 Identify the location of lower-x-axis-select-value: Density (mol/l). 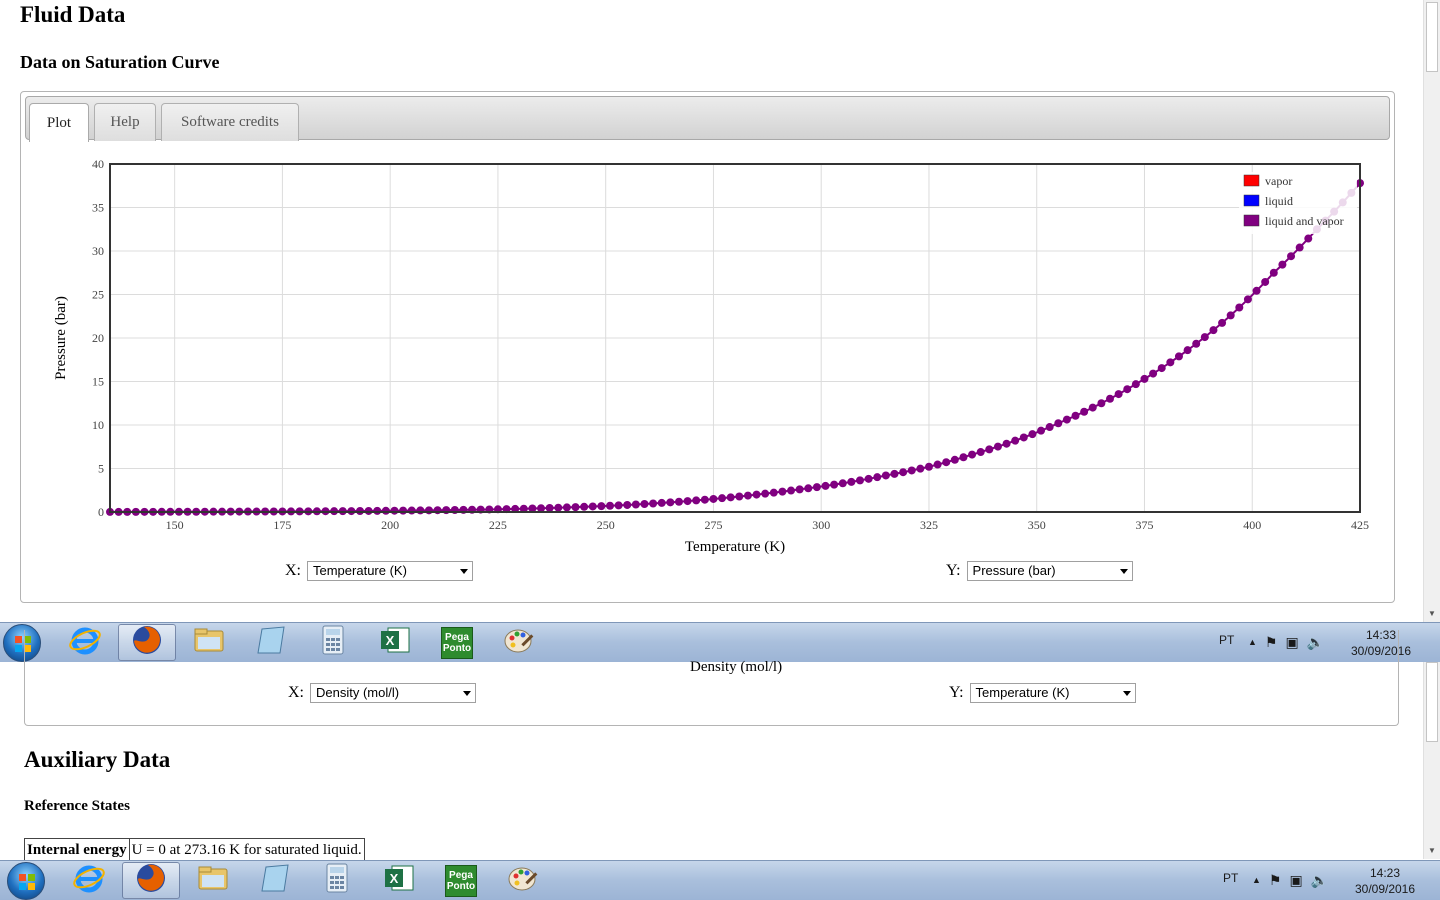
(358, 692).